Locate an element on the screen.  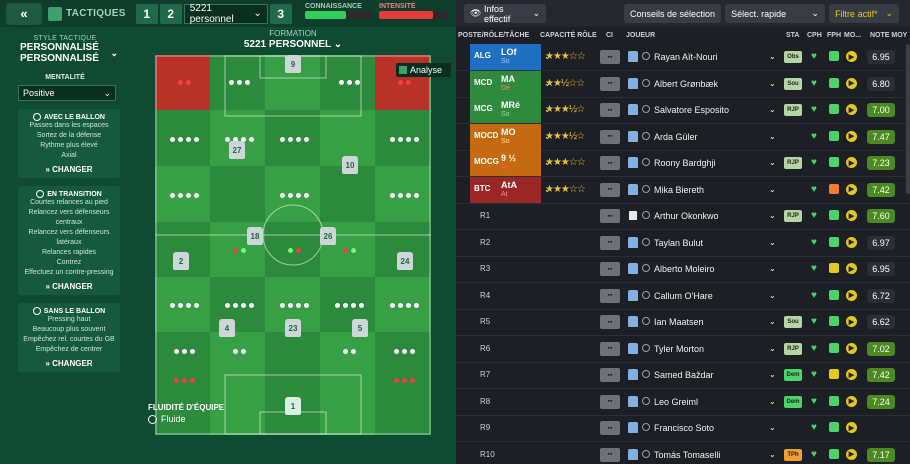
mentality-select: Positive ⌄ is located at coordinates (67, 93).